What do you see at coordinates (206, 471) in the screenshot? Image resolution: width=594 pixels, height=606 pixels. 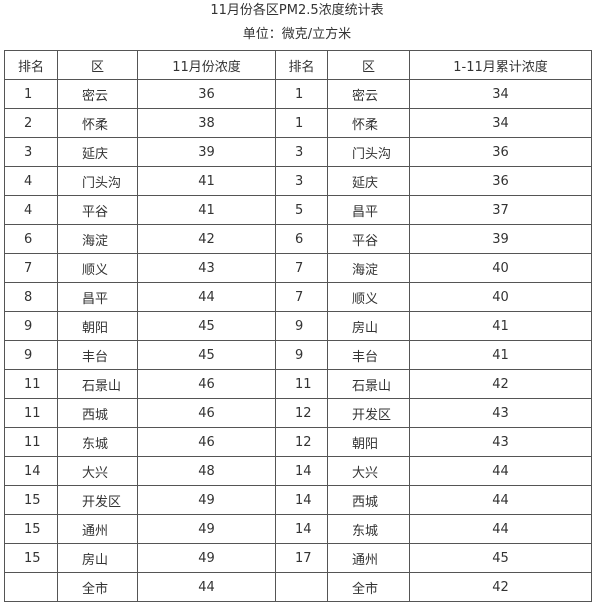 I see `nov-concentration-cell: 48` at bounding box center [206, 471].